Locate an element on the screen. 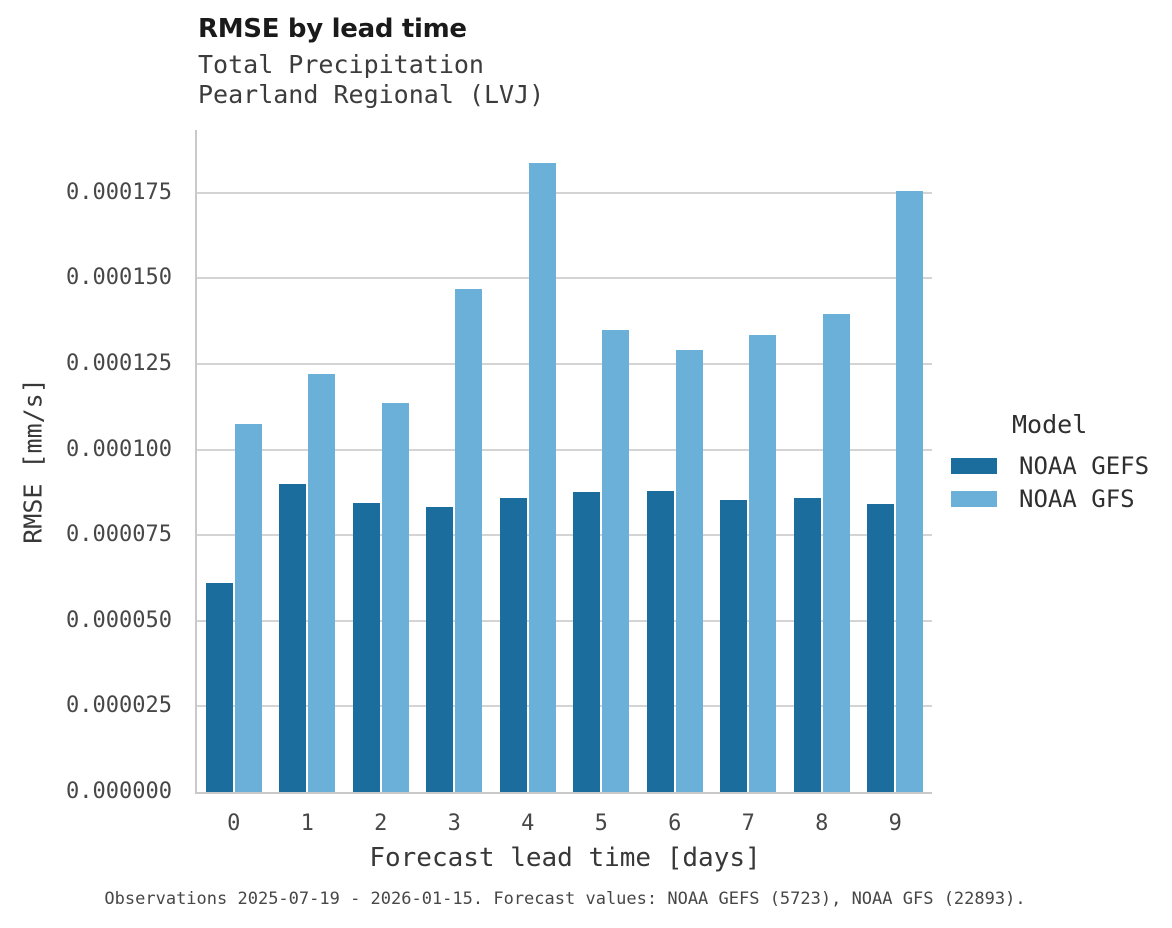  x-tick-label: 3 is located at coordinates (454, 823).